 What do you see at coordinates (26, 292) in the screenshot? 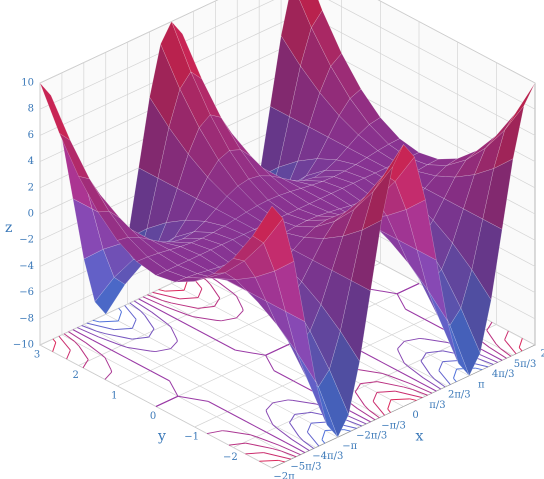
I see `z-tick-label: −6` at bounding box center [26, 292].